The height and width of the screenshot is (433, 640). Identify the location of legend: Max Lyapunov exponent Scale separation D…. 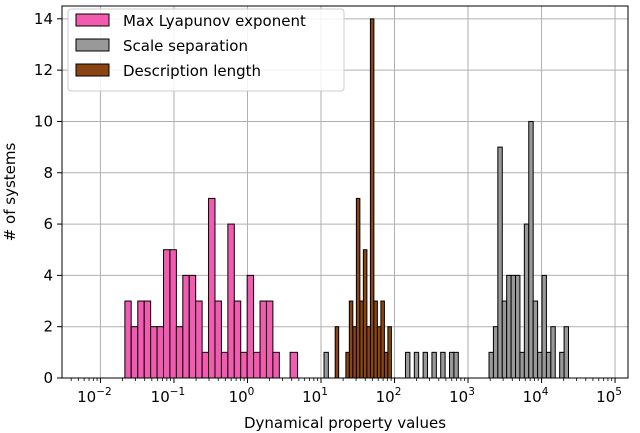
(206, 50).